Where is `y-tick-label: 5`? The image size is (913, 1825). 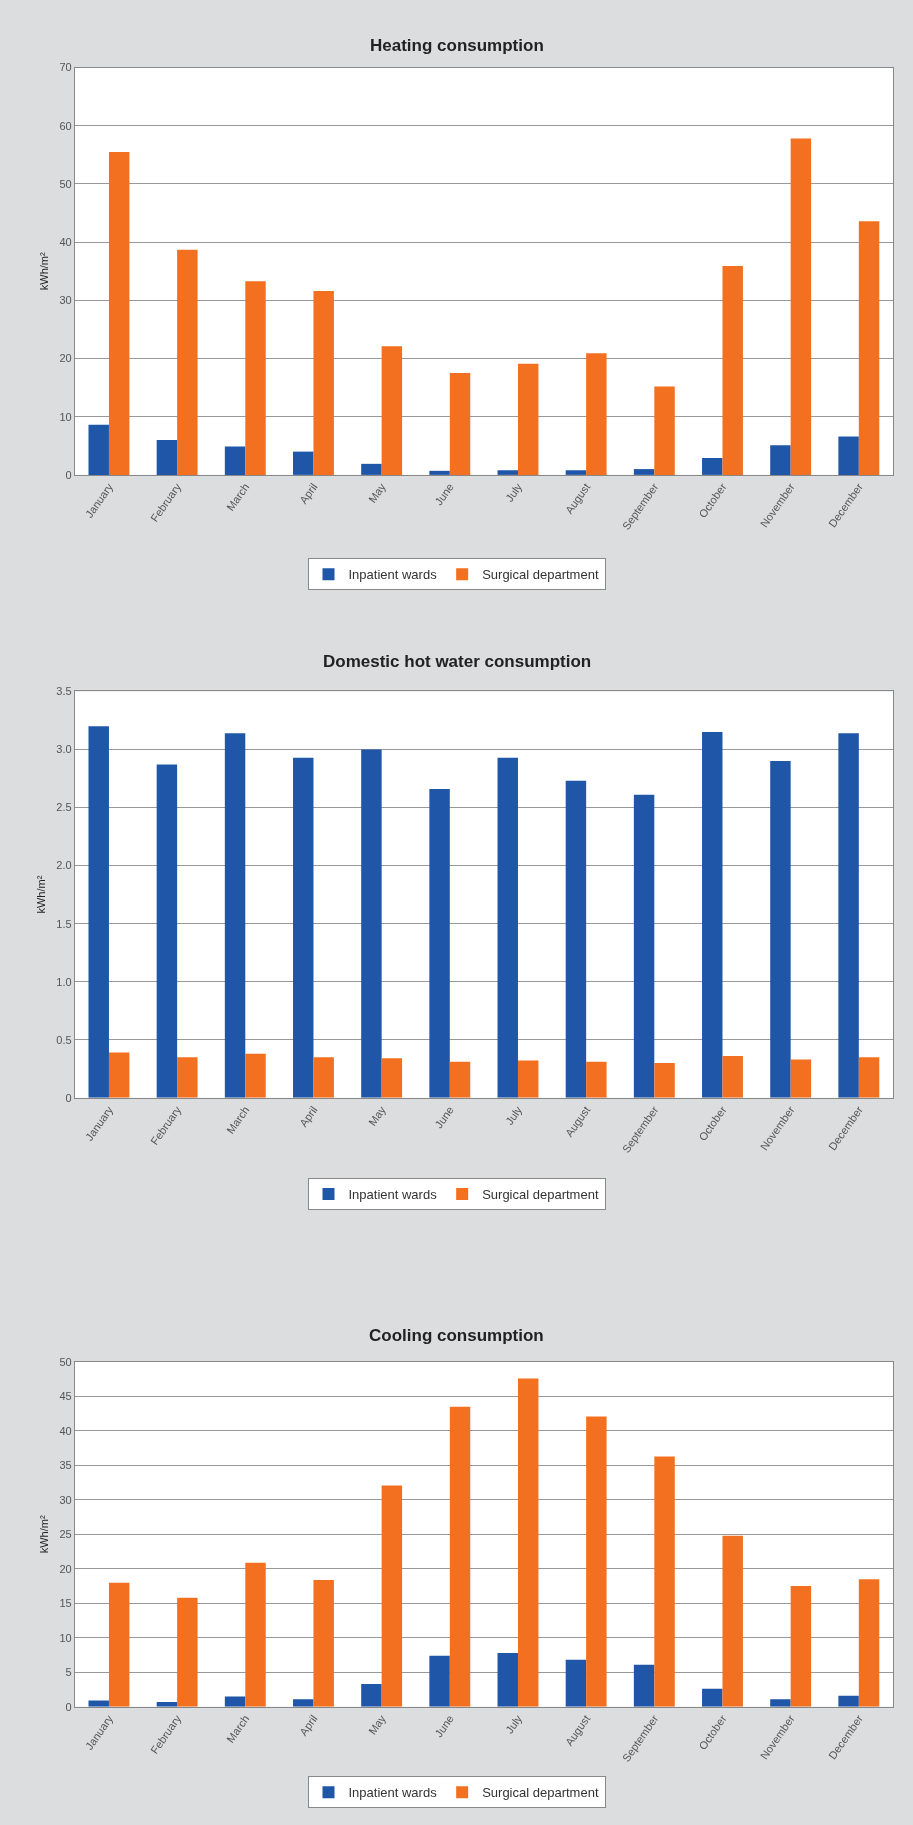 y-tick-label: 5 is located at coordinates (68, 1672).